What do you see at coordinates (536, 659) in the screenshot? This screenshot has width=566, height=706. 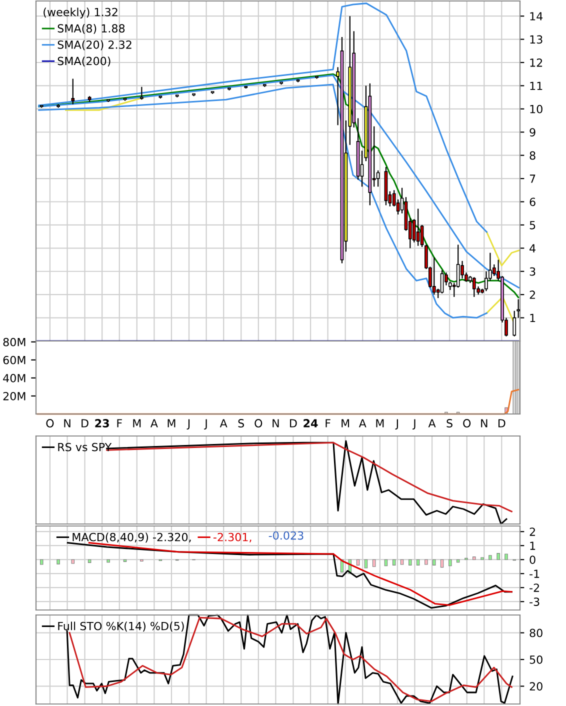 I see `y-tick-label: 50` at bounding box center [536, 659].